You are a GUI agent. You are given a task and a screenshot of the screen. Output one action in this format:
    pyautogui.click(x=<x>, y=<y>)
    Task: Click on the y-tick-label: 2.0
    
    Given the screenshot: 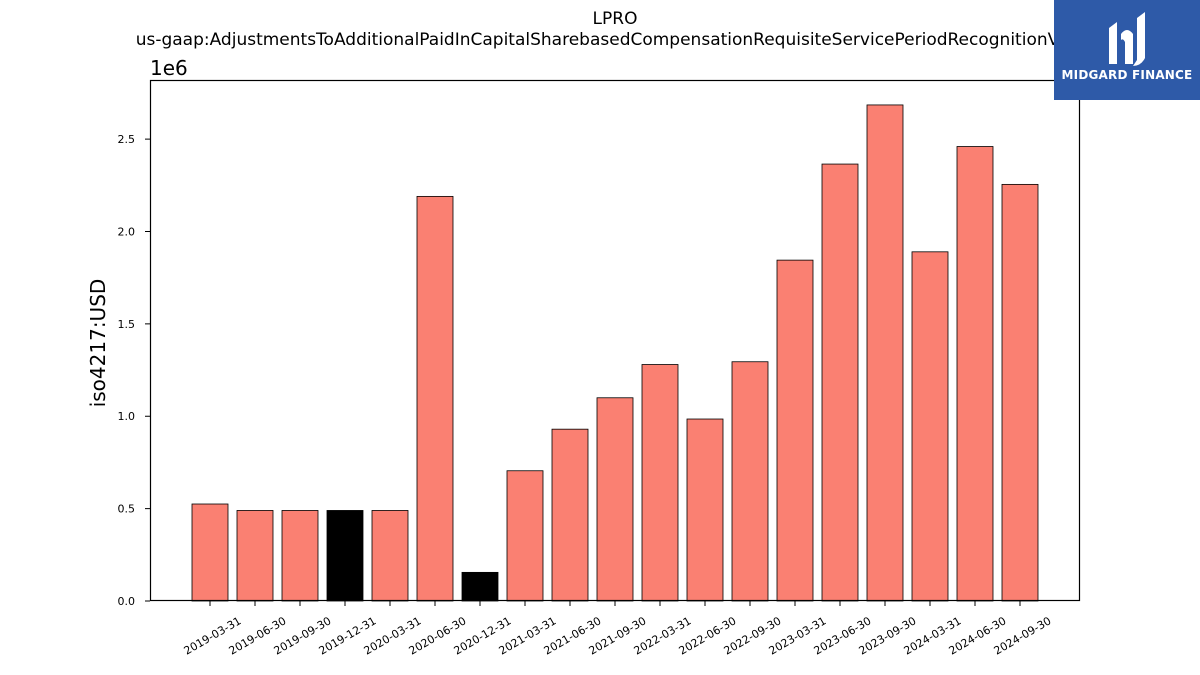 What is the action you would take?
    pyautogui.click(x=127, y=231)
    